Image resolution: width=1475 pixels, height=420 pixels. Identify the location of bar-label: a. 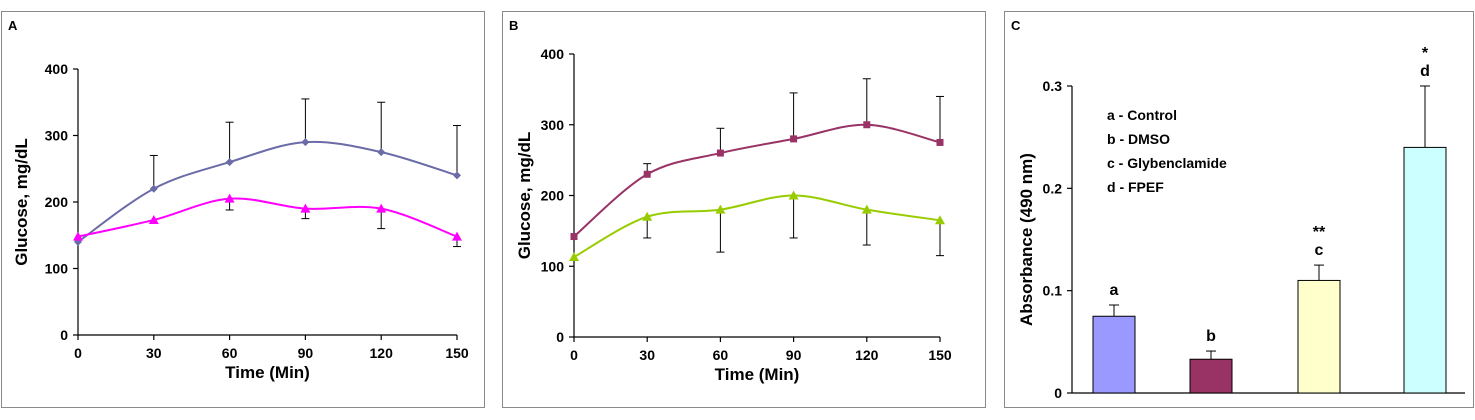
(1114, 290).